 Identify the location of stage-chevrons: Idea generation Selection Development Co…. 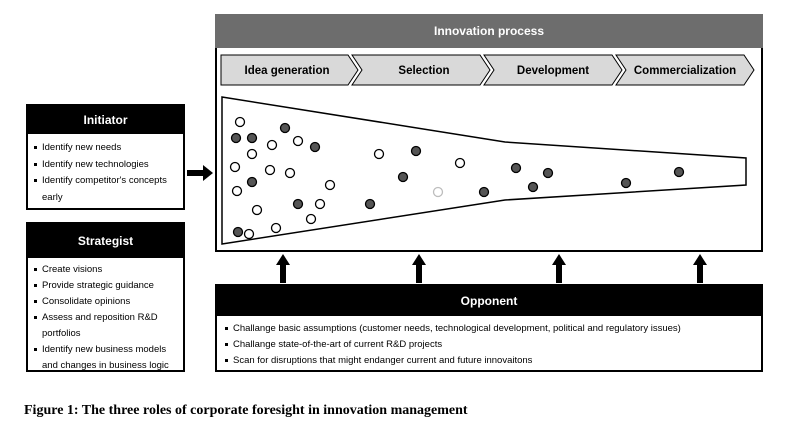
(487, 70).